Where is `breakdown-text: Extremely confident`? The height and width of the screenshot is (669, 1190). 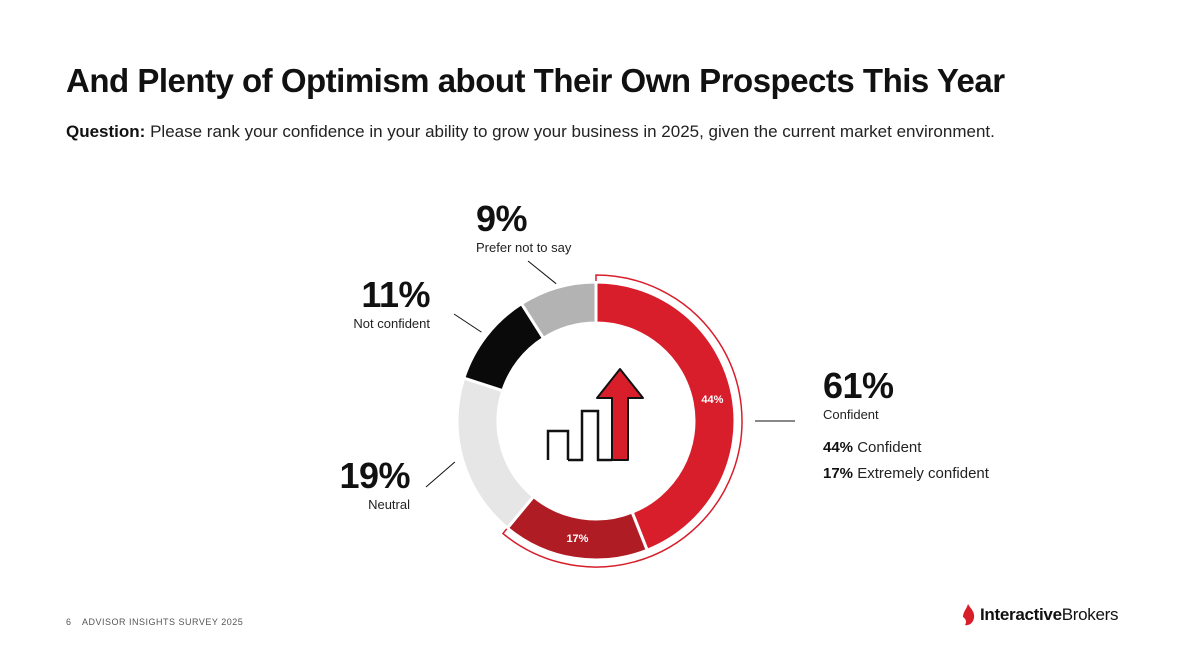
breakdown-text: Extremely confident is located at coordinates (923, 473).